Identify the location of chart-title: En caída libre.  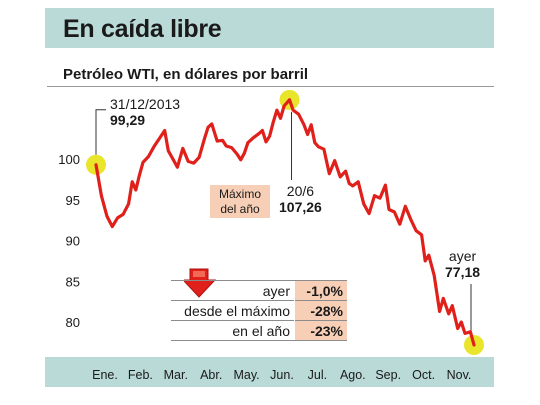
(142, 29).